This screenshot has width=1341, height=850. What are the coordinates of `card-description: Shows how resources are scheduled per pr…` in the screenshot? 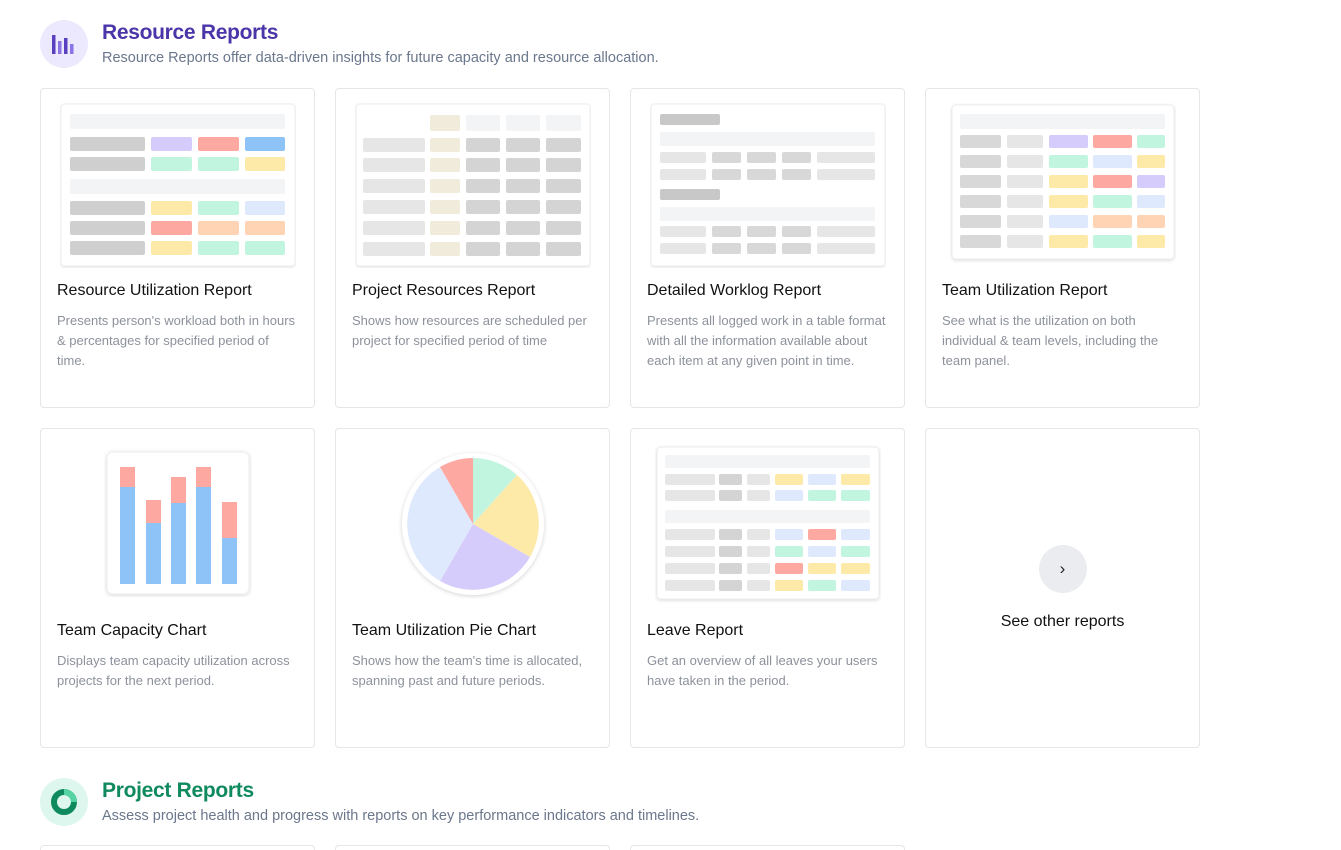 It's located at (469, 330).